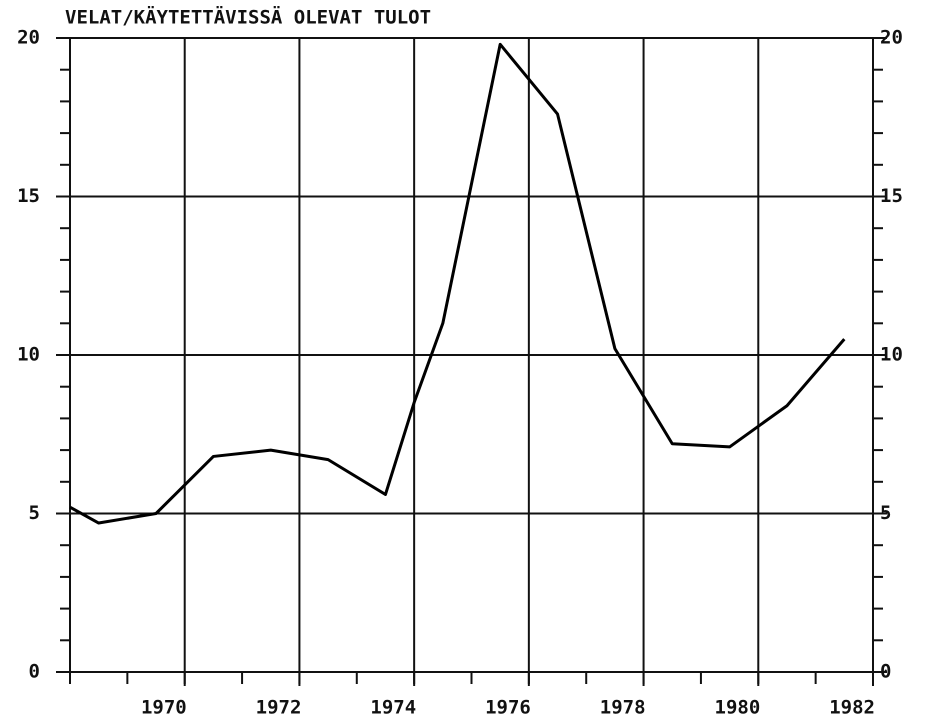  What do you see at coordinates (248, 17) in the screenshot?
I see `chart-title: VELAT/KÄYTETTÄVISSÄ OLEVAT TULOT` at bounding box center [248, 17].